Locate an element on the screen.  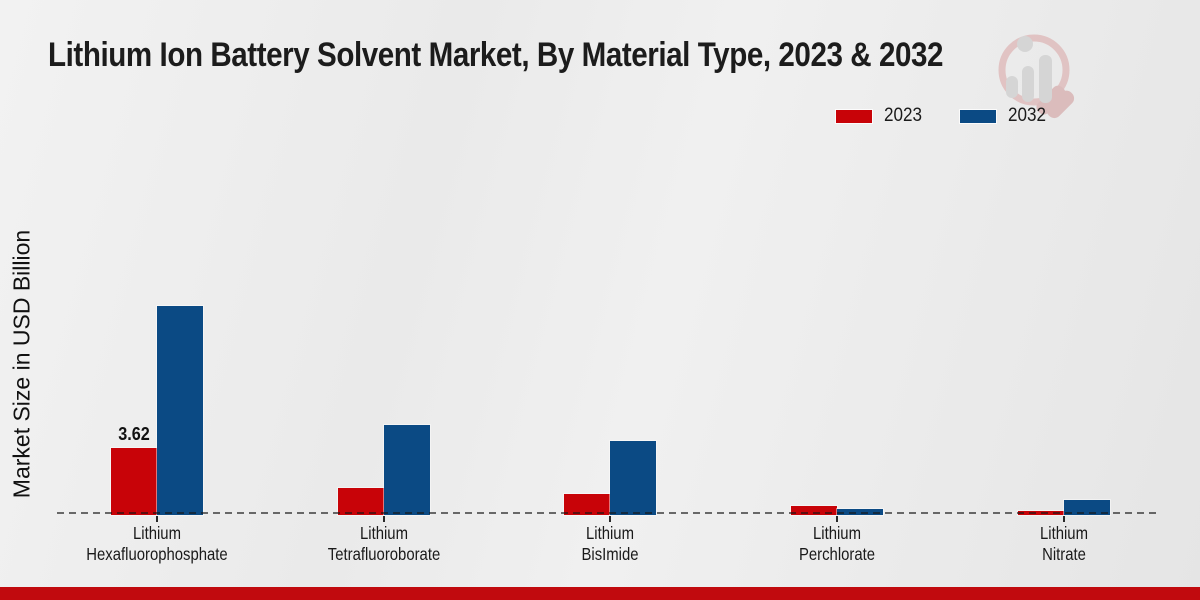
bar-2023-tetrafluoroborate is located at coordinates (361, 501).